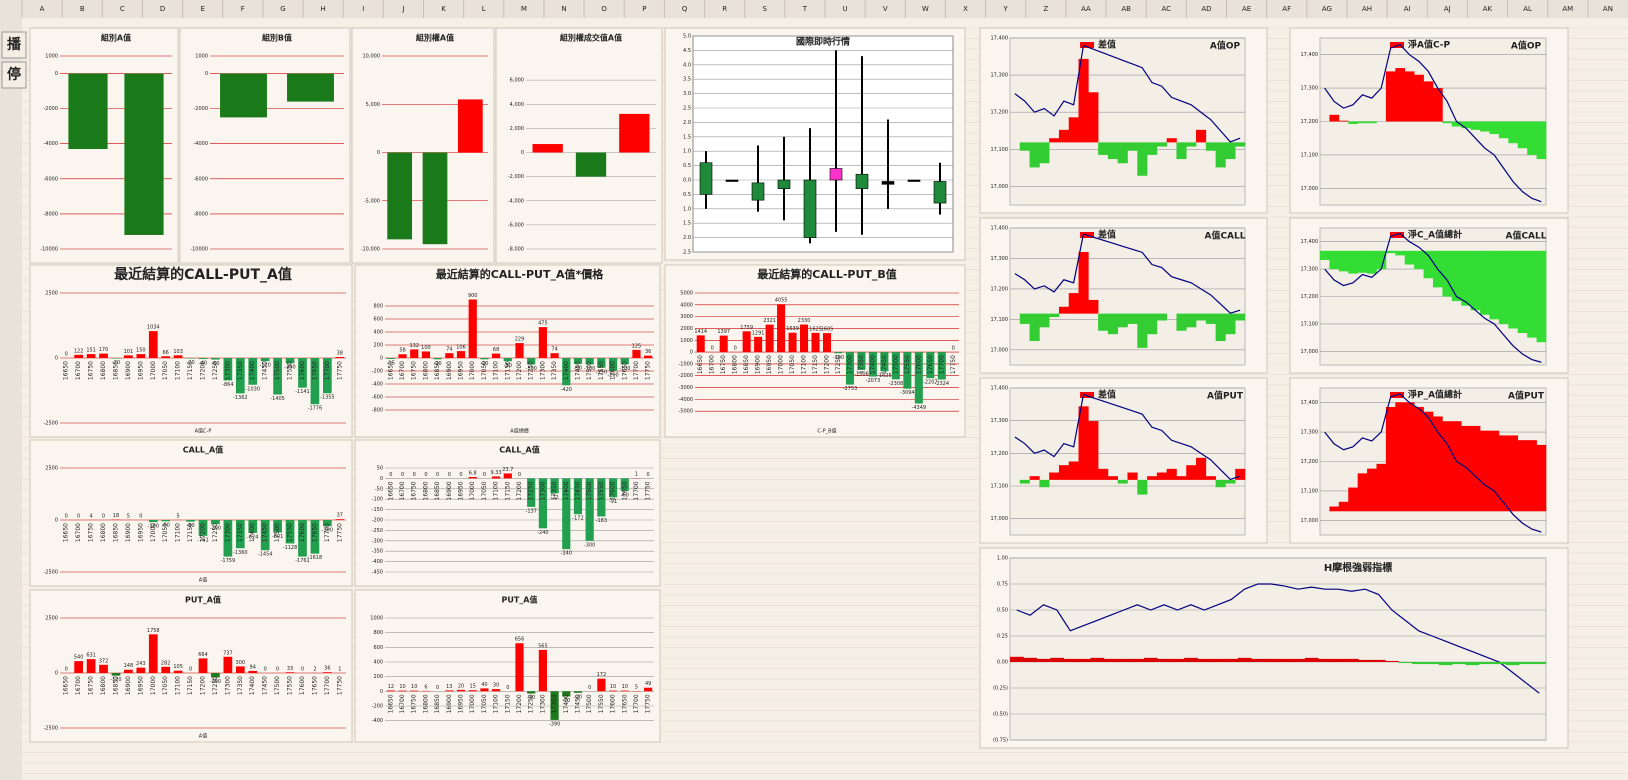  I want to click on data-label: 1759, so click(746, 328).